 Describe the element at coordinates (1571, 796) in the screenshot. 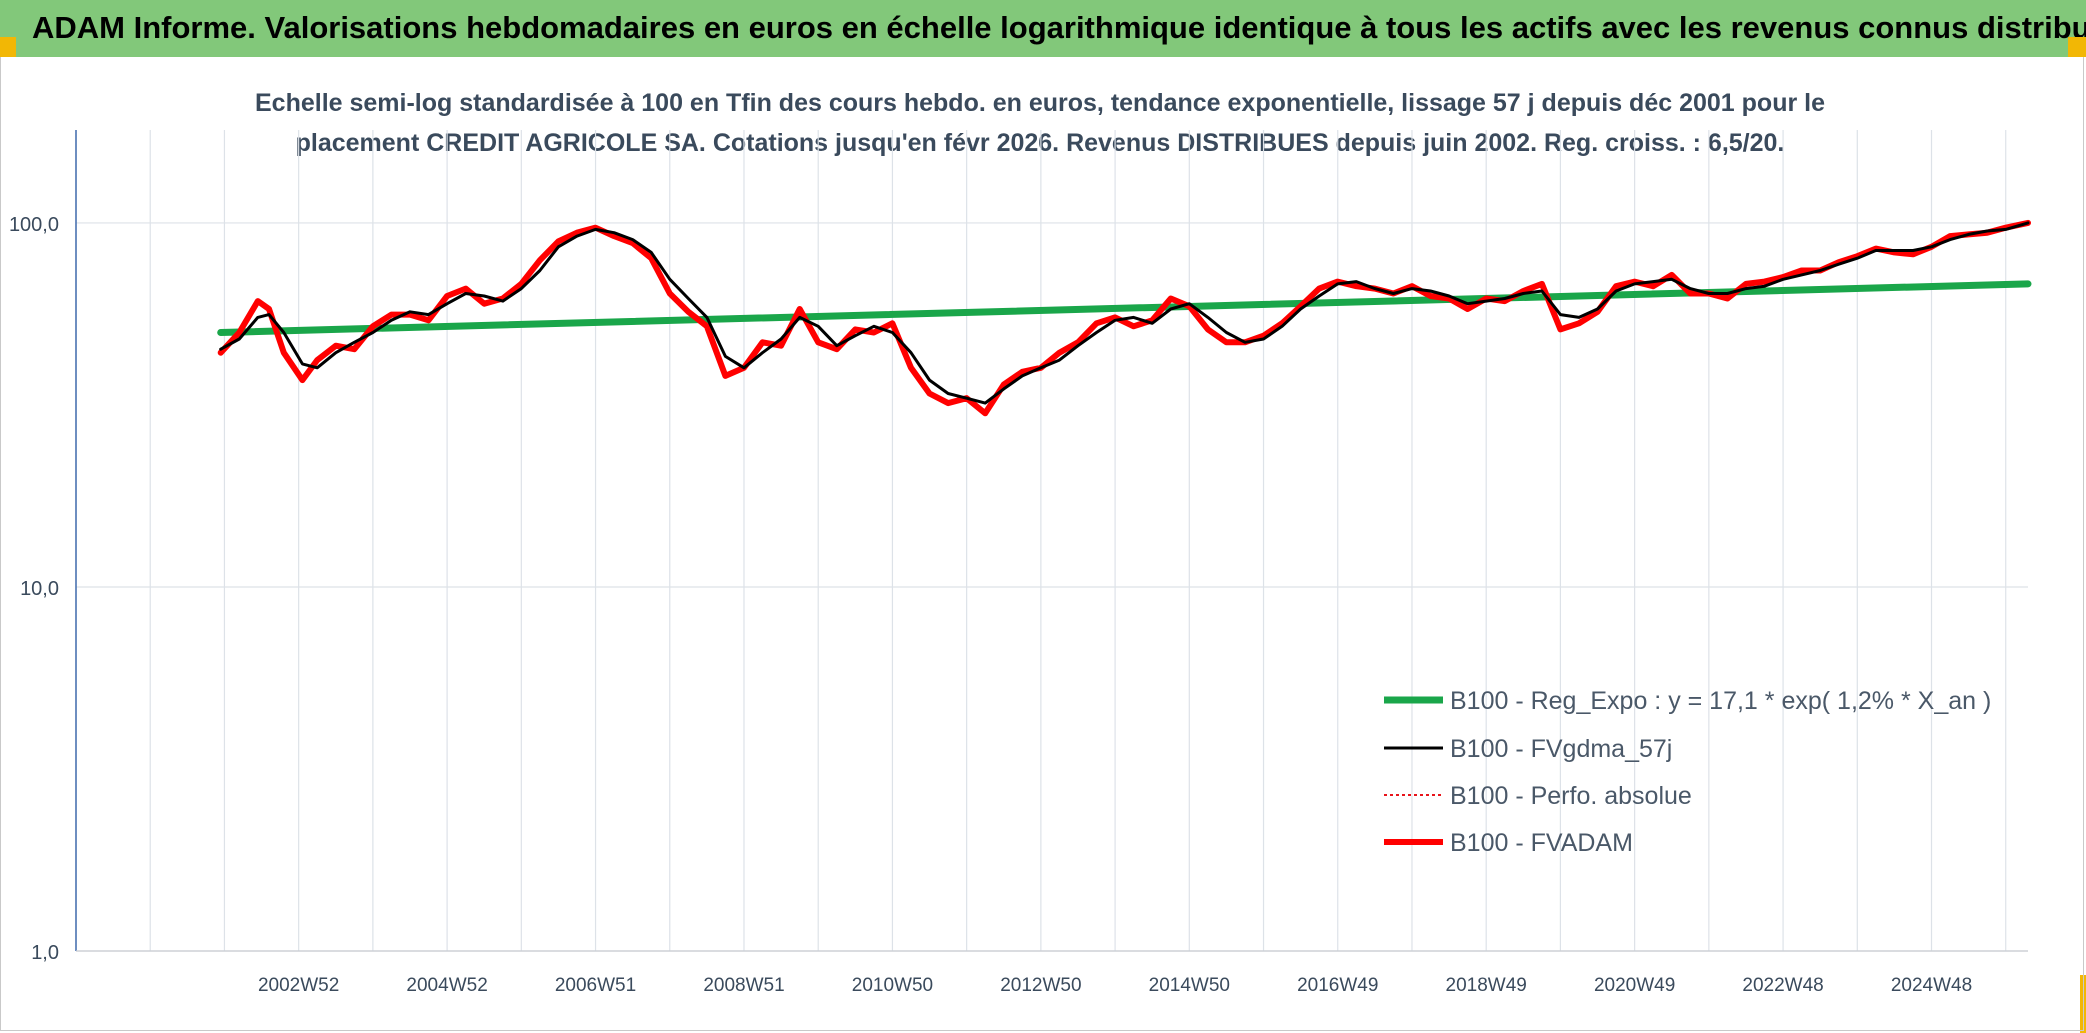

I see `legend-label: B100 - Perfo. absolue` at that location.